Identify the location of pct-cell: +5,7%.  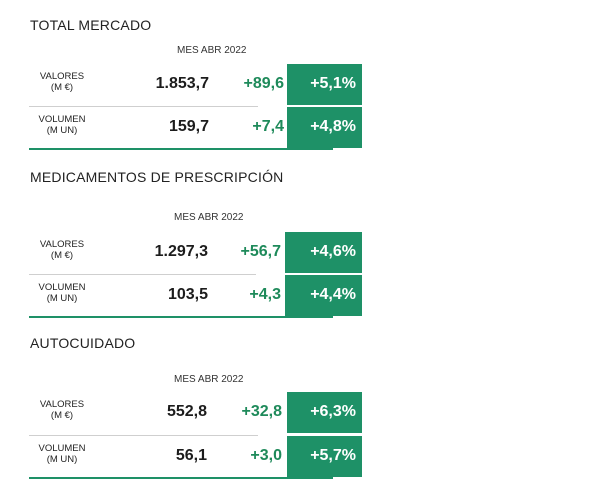
(324, 456).